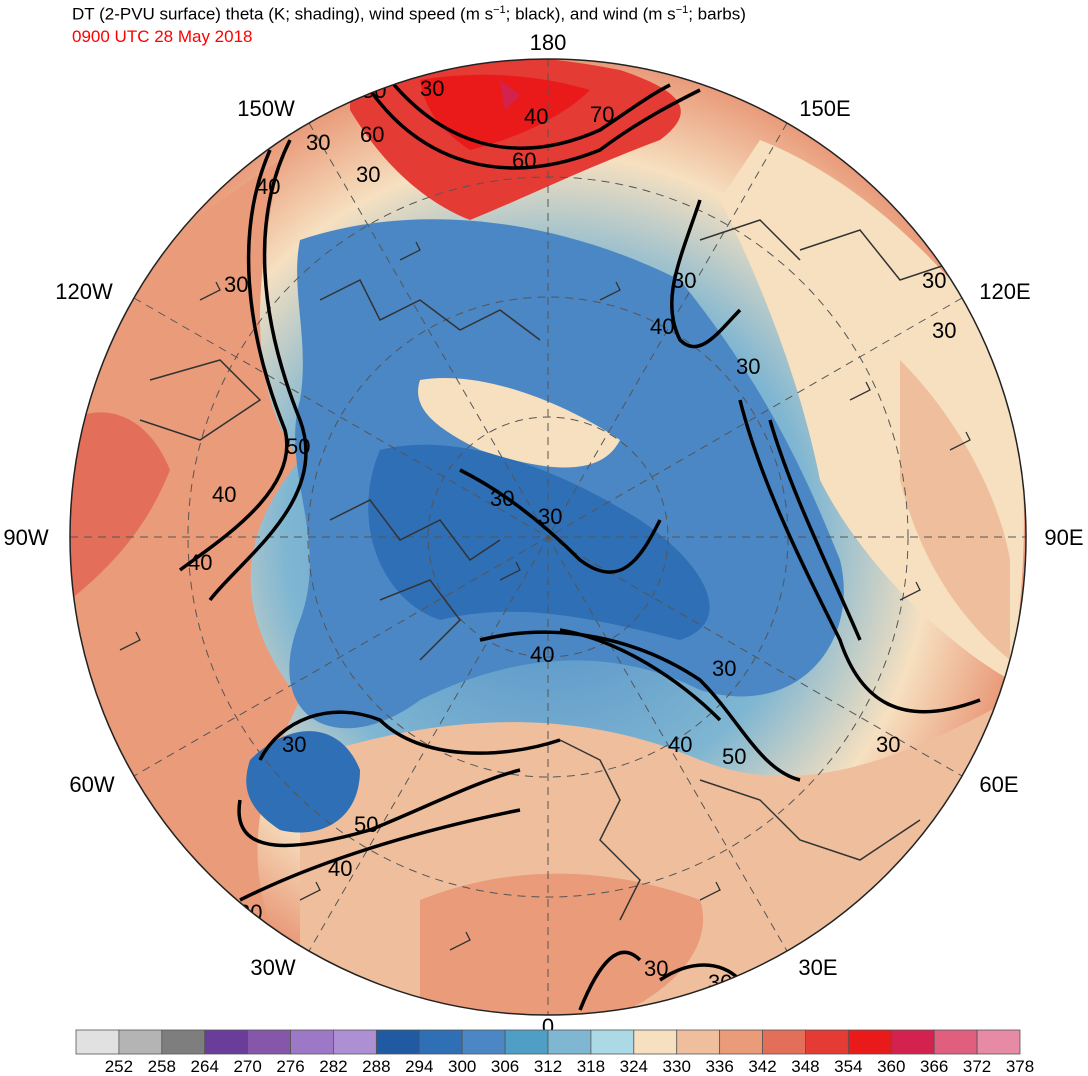  What do you see at coordinates (677, 1066) in the screenshot?
I see `colorbar-label: 330` at bounding box center [677, 1066].